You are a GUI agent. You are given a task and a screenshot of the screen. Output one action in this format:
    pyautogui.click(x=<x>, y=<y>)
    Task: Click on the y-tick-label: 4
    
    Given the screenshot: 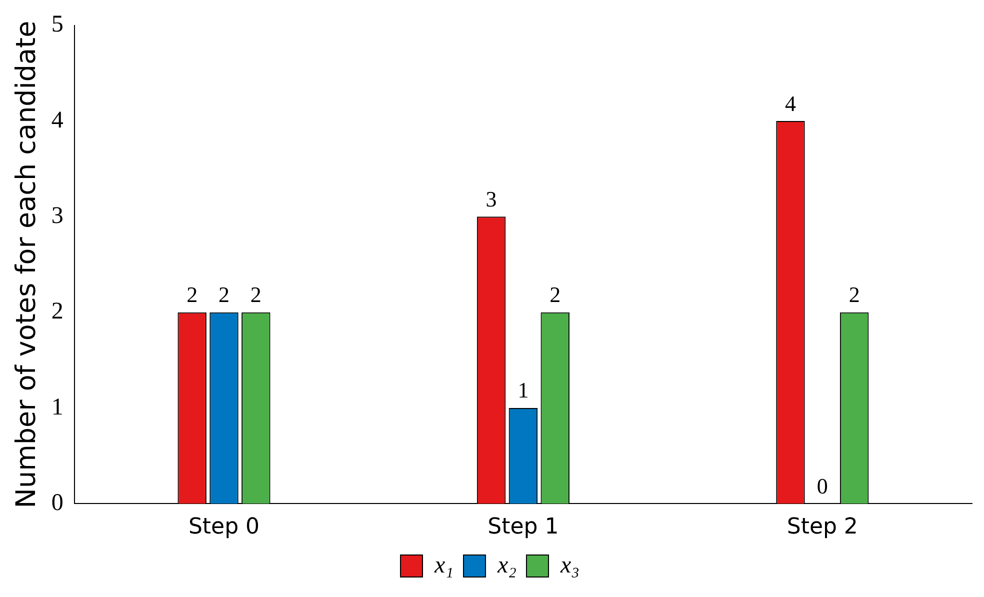 What is the action you would take?
    pyautogui.click(x=57, y=120)
    